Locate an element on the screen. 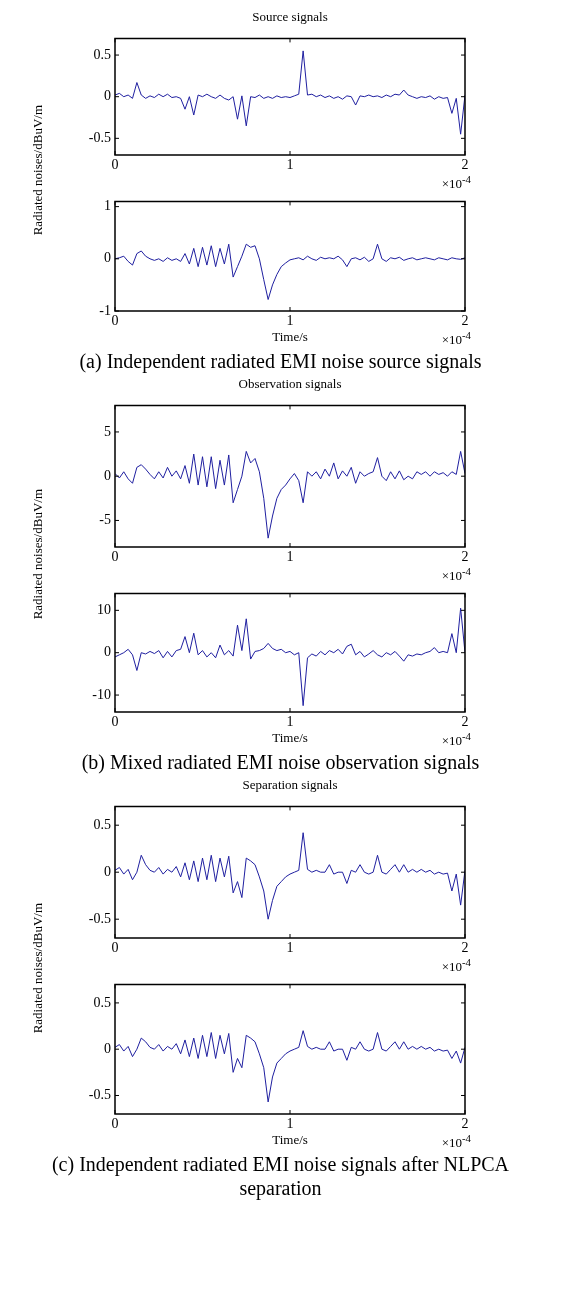 The image size is (561, 1299). chart-title: Separation signals is located at coordinates (290, 785).